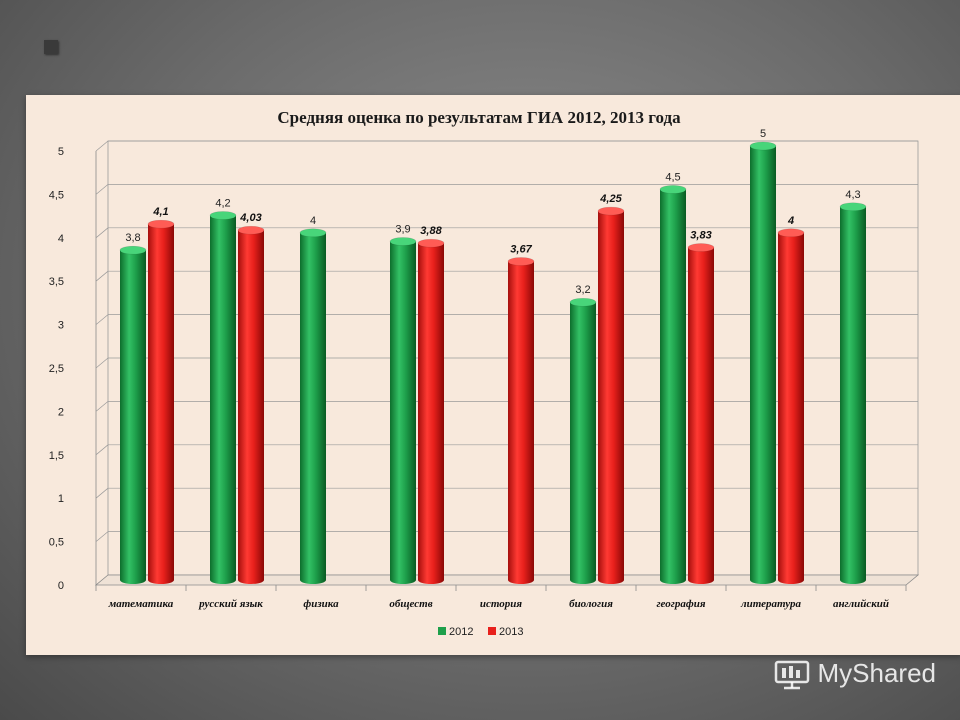 This screenshot has width=960, height=720. I want to click on data-label-2013: 4,03, so click(250, 218).